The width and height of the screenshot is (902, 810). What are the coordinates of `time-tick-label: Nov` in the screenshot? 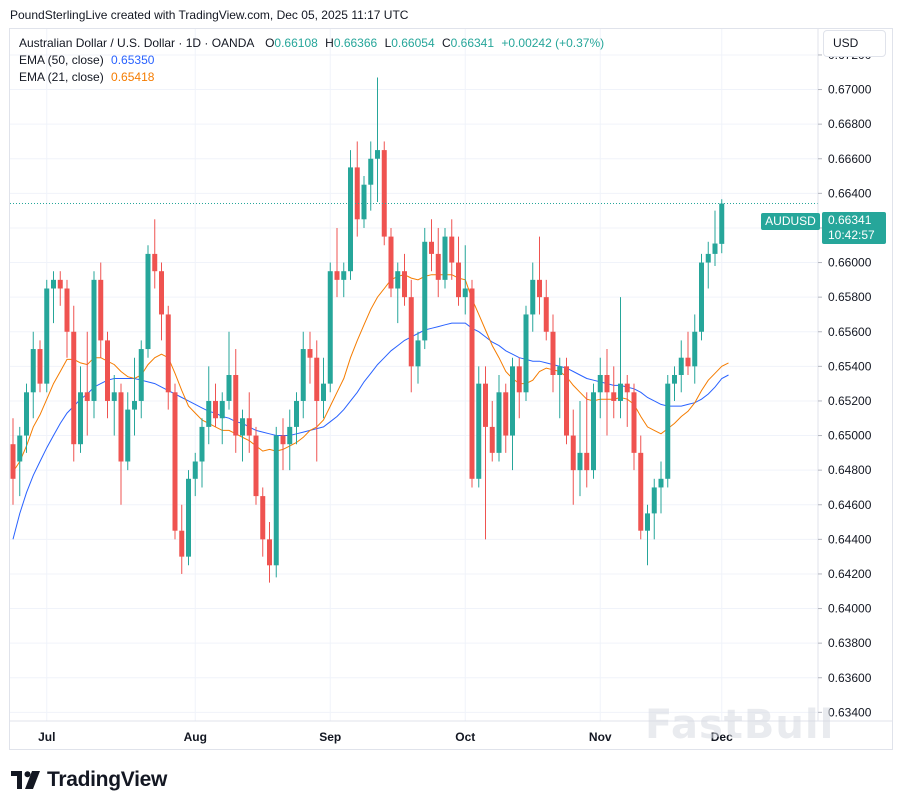 It's located at (600, 737).